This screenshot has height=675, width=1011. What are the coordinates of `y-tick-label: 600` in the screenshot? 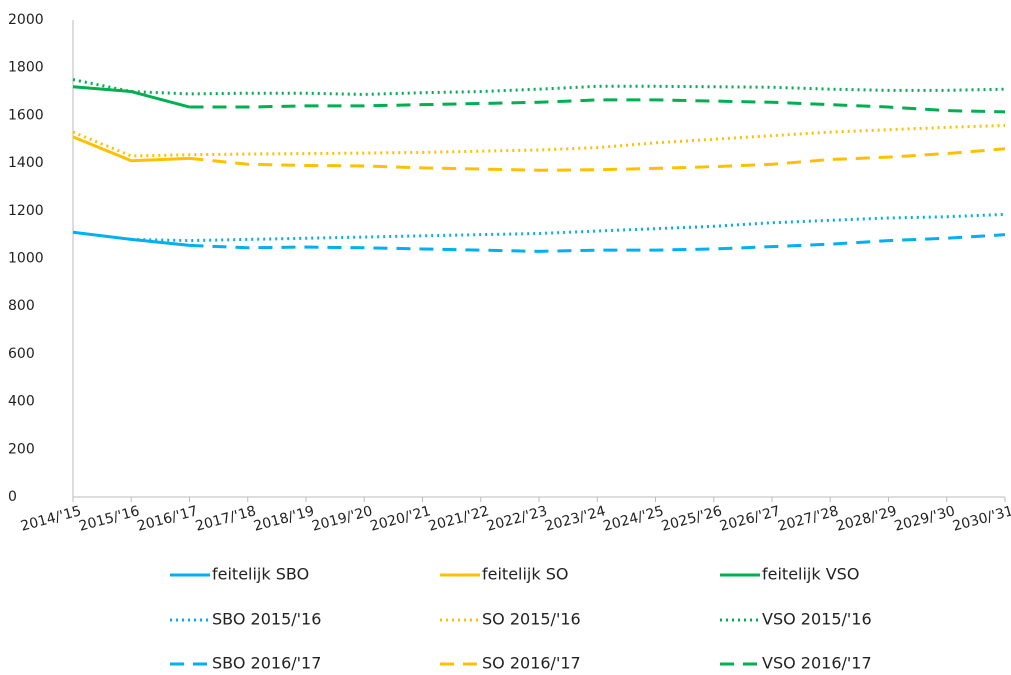 It's located at (21, 354).